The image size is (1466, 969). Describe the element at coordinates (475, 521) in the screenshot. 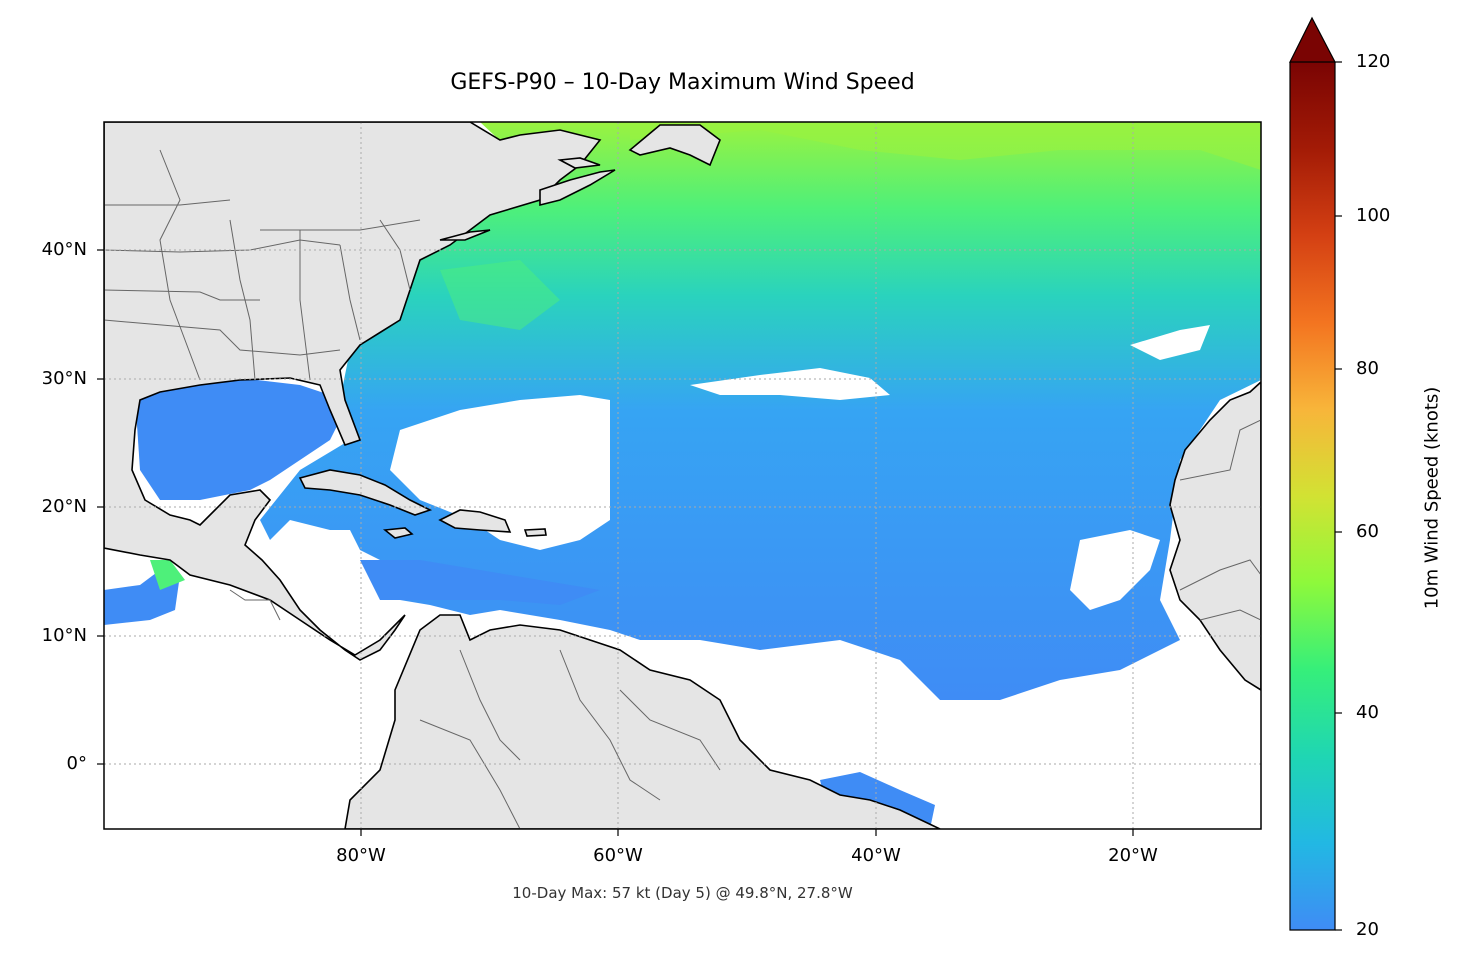

I see `hispaniola` at that location.